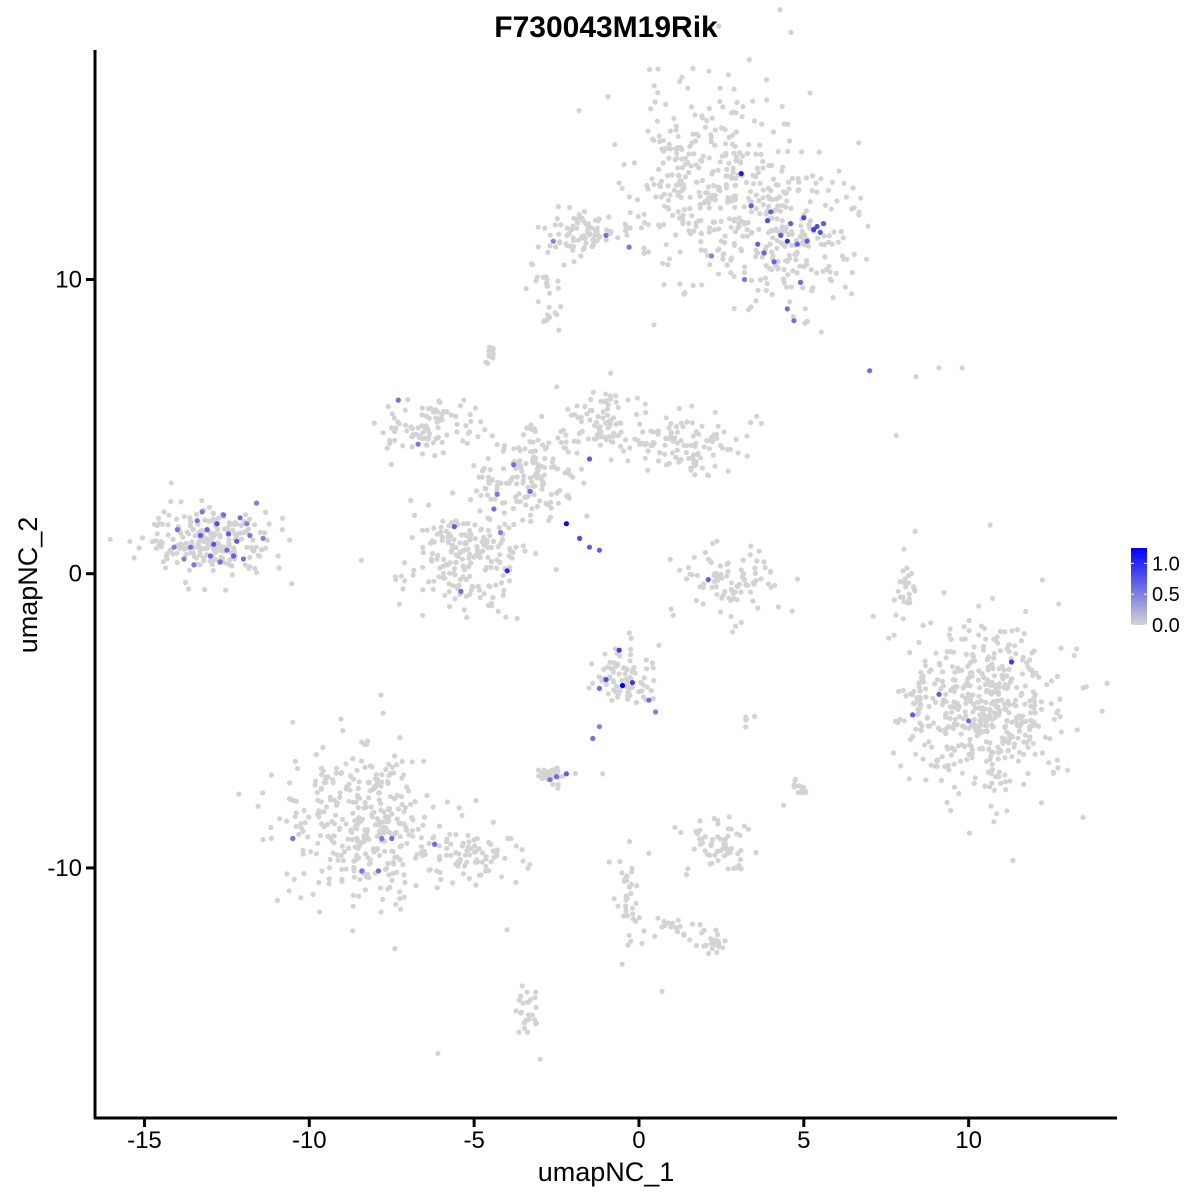 The height and width of the screenshot is (1200, 1200). I want to click on x-axis-ticks: -15 -10 -5 0 5 10, so click(554, 1136).